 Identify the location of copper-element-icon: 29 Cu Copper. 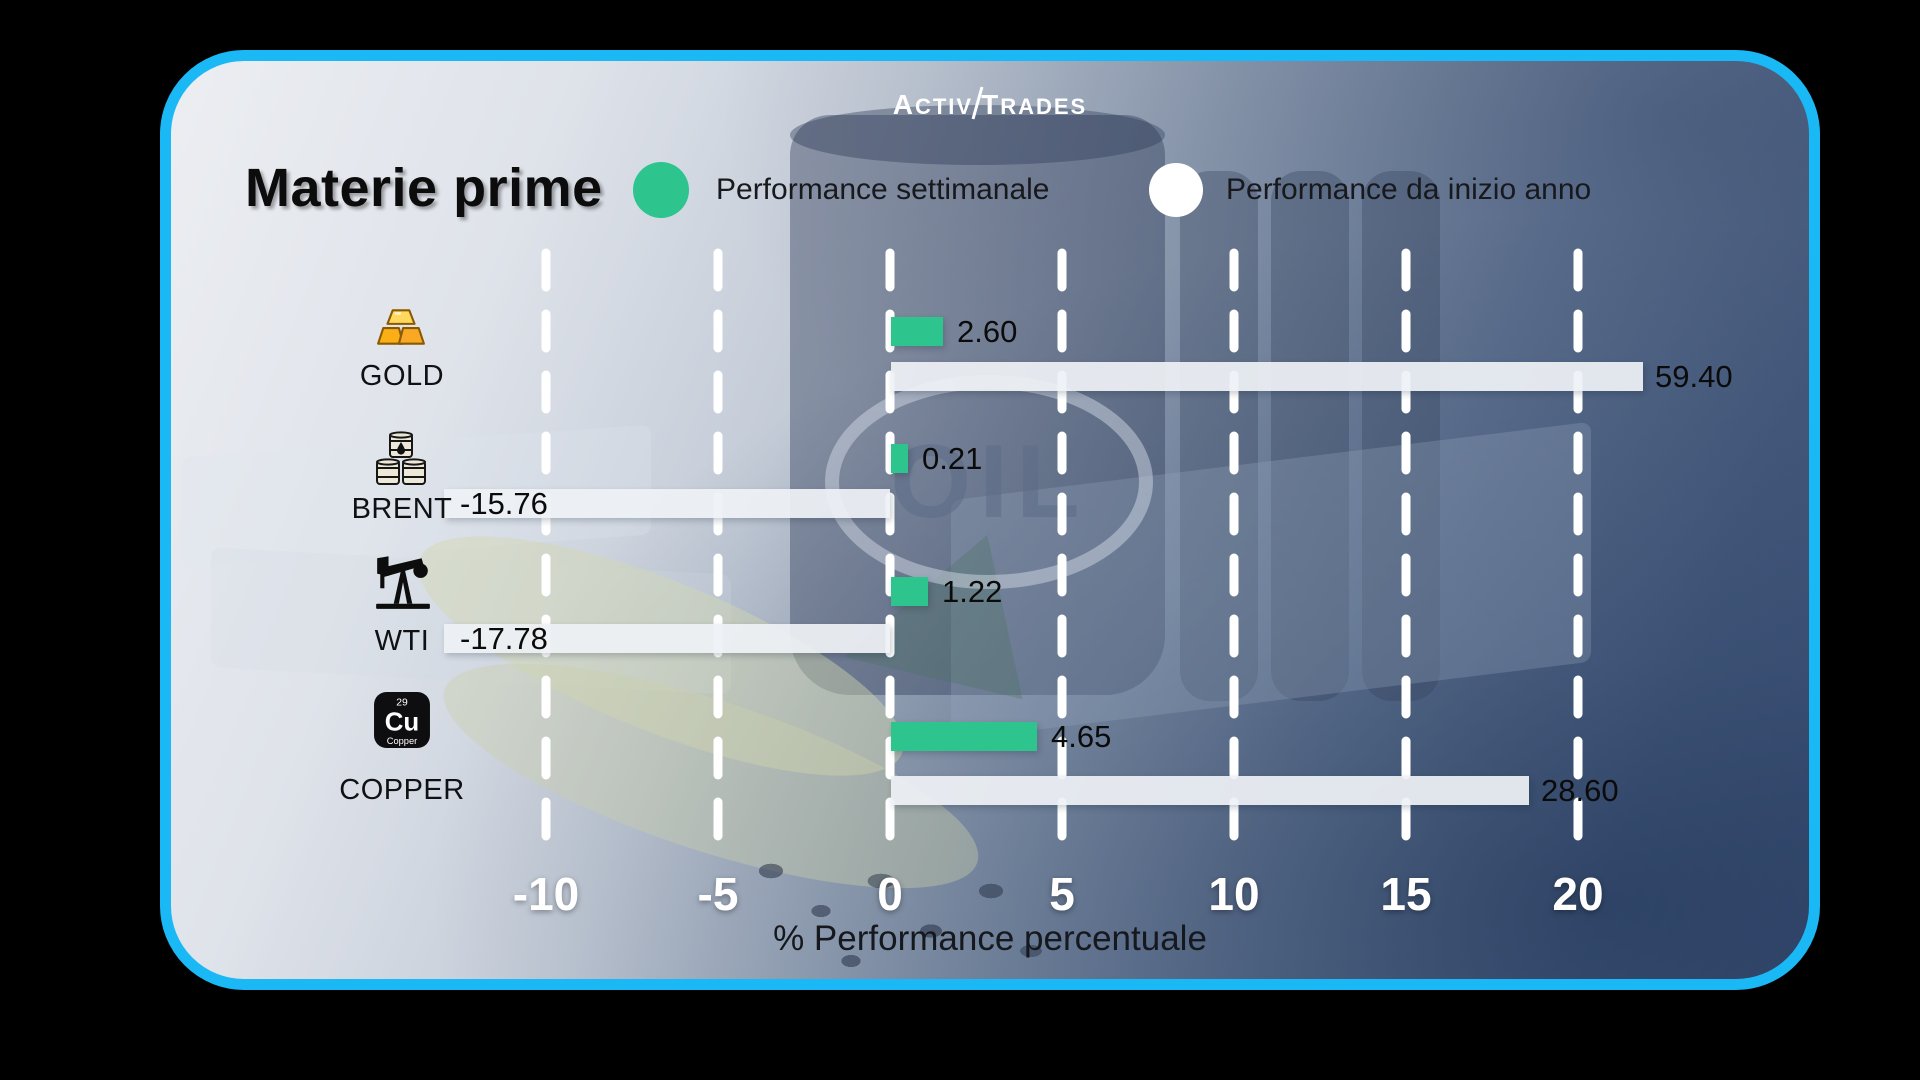
(402, 722).